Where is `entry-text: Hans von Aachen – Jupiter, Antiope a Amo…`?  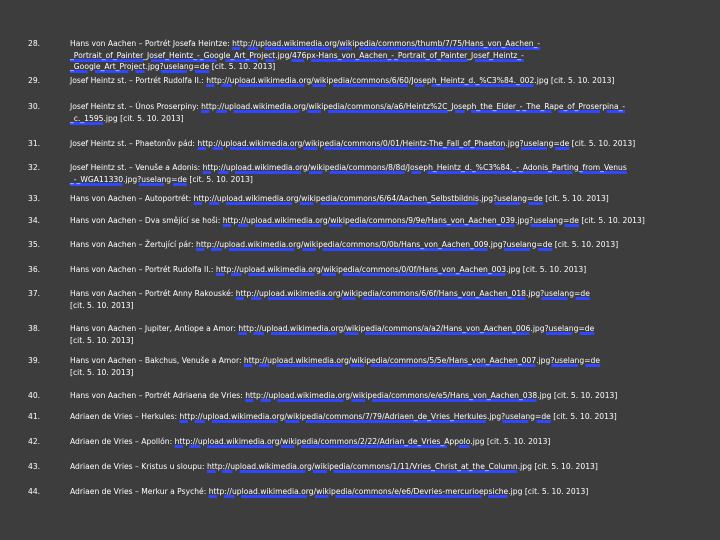 entry-text: Hans von Aachen – Jupiter, Antiope a Amo… is located at coordinates (382, 334).